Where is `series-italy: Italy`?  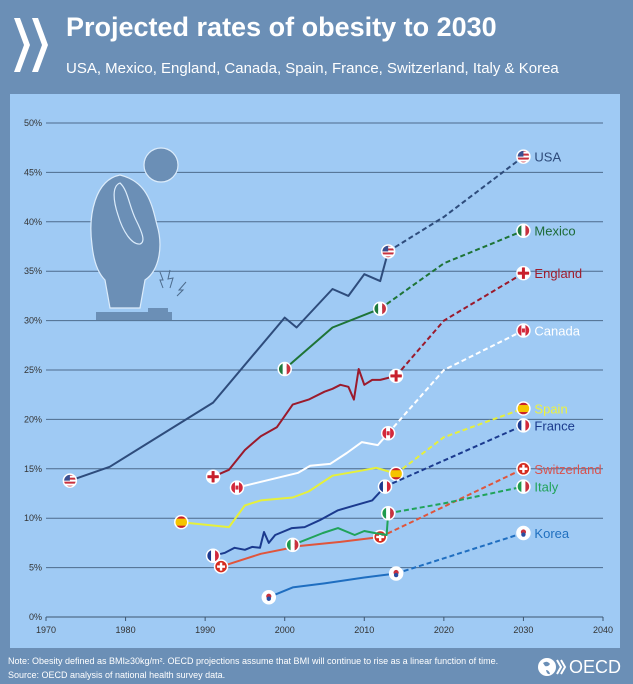
series-italy: Italy is located at coordinates (422, 516).